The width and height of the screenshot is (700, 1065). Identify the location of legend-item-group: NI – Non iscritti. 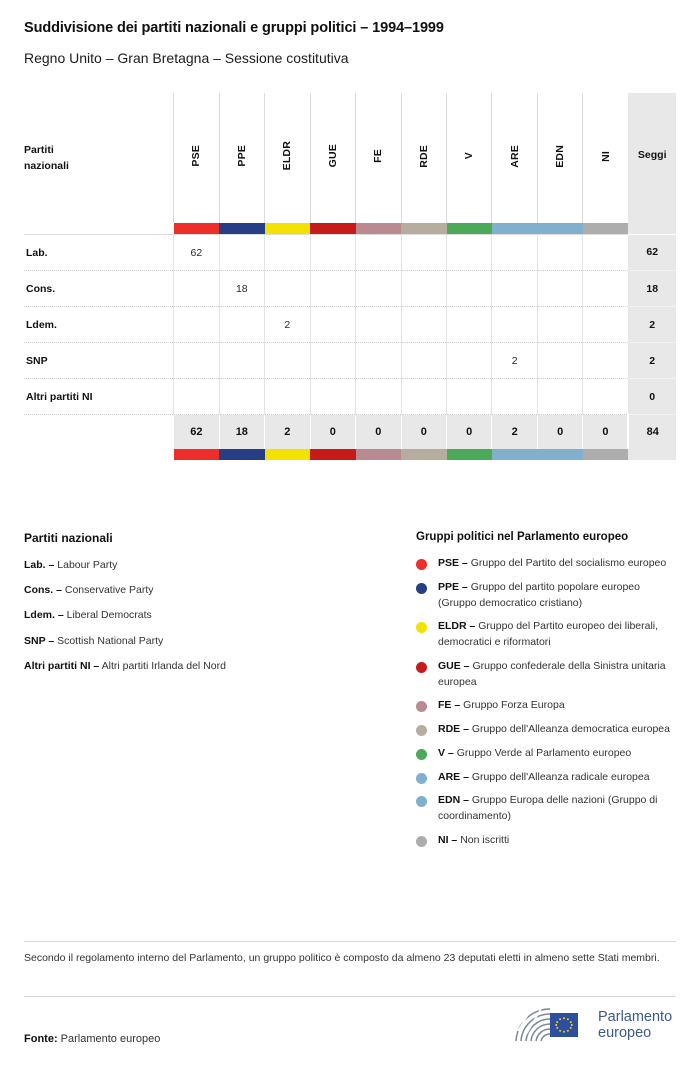
(546, 841).